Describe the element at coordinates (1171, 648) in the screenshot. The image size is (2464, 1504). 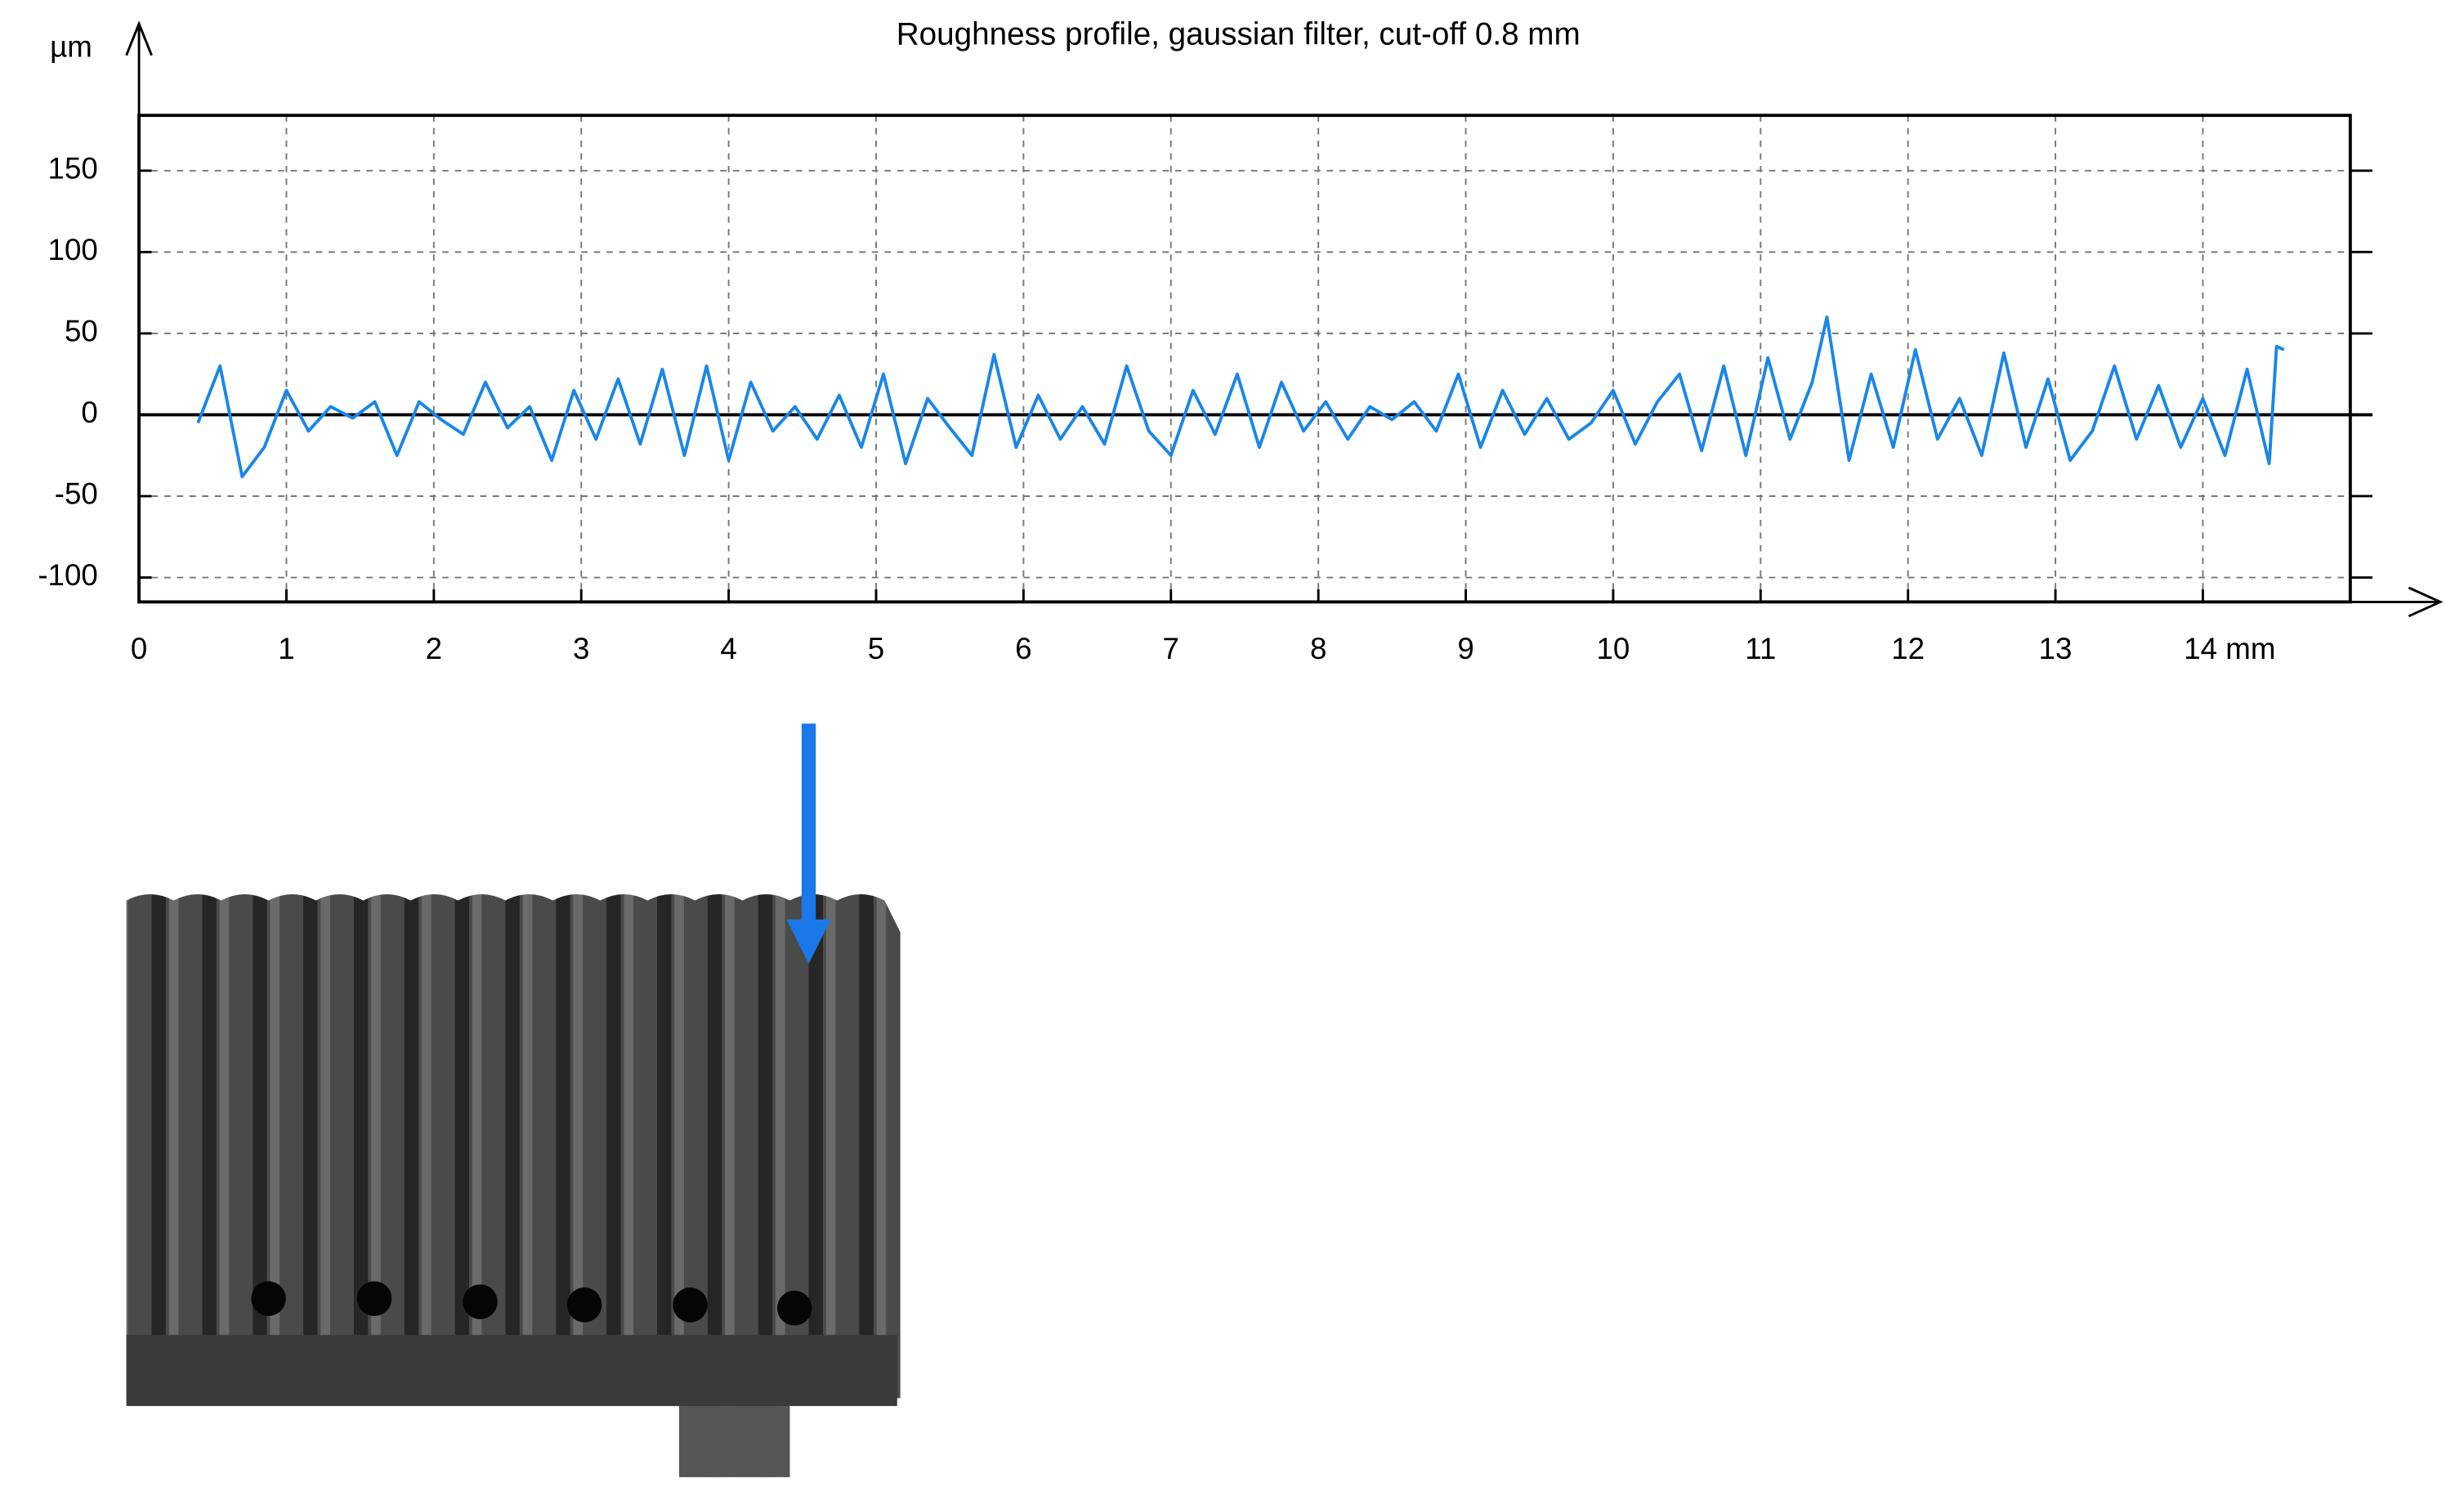
I see `x-tick-label: 7` at that location.